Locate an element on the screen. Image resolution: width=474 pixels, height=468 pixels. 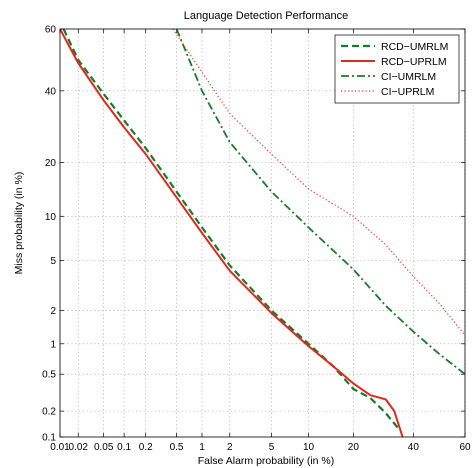
y-tick-label: 2 is located at coordinates (53, 311).